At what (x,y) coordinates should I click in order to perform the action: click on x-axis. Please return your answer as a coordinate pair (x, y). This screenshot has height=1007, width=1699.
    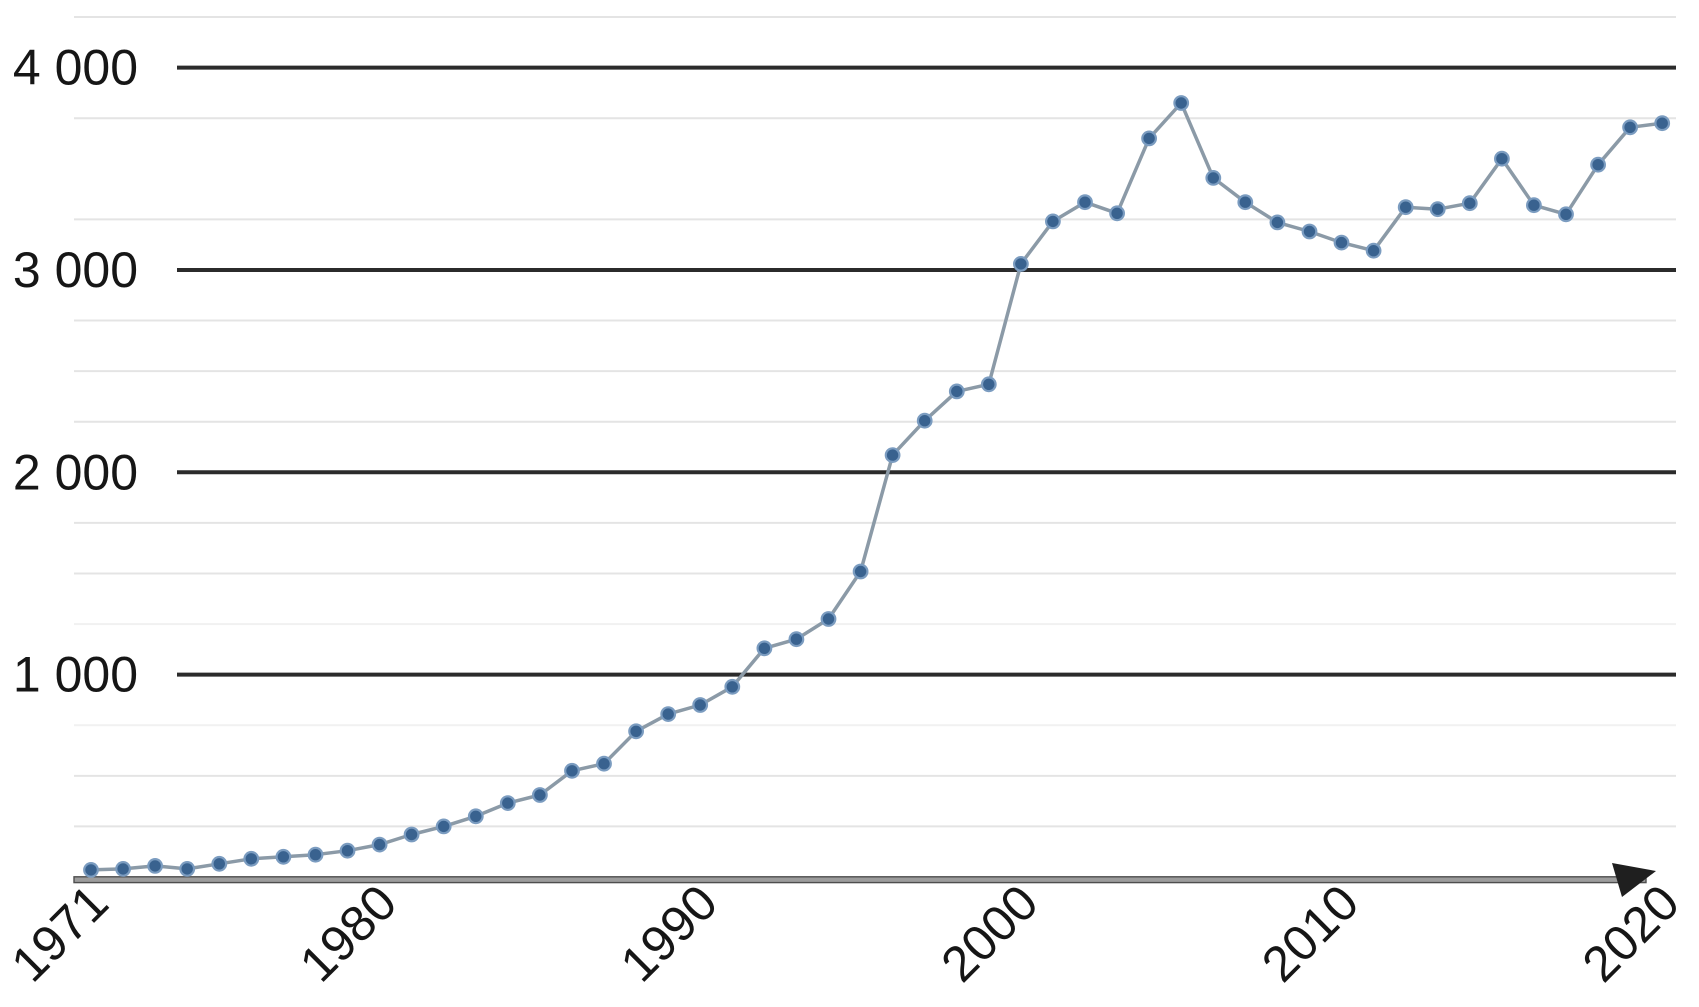
    Looking at the image, I should click on (864, 880).